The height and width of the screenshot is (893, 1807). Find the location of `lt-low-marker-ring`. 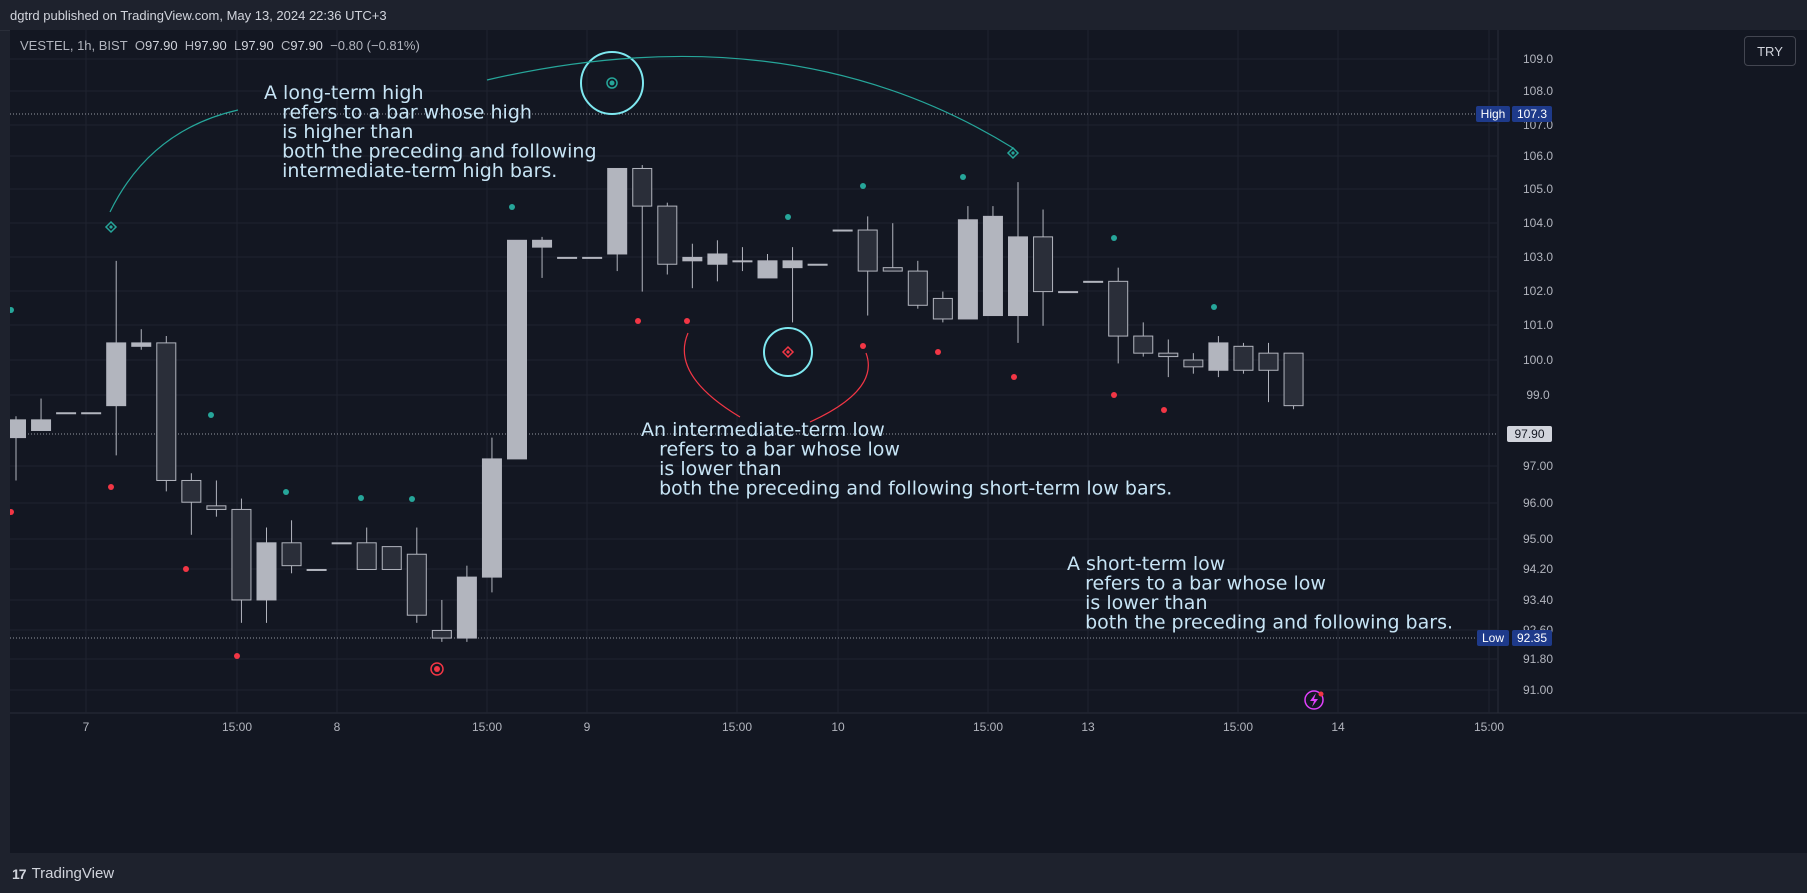

lt-low-marker-ring is located at coordinates (437, 669).